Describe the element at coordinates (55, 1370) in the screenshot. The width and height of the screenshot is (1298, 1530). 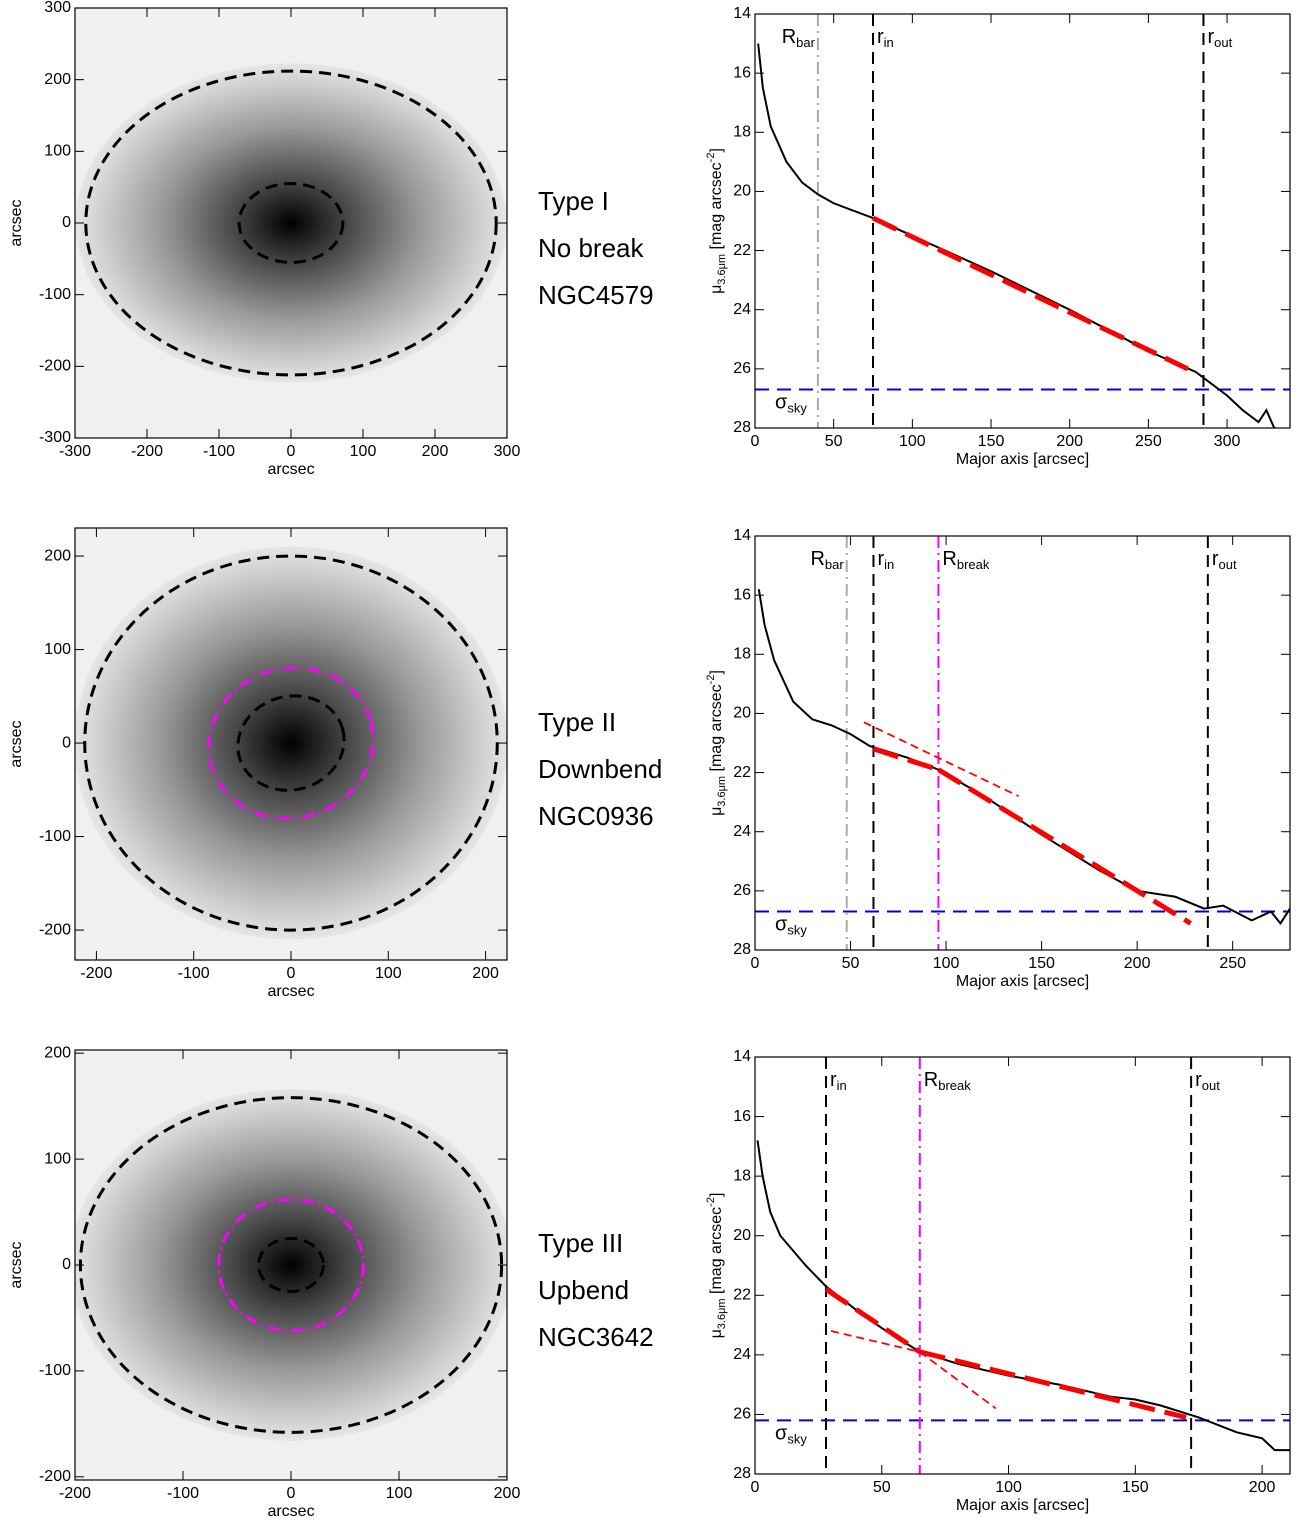
I see `y-tick-label: -100` at that location.